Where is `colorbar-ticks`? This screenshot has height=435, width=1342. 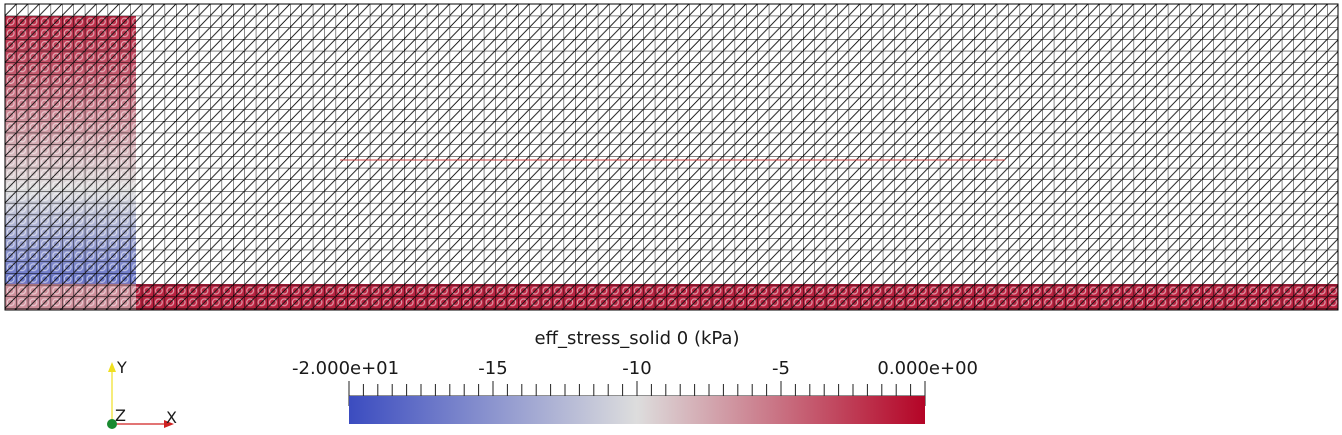
colorbar-ticks is located at coordinates (637, 393).